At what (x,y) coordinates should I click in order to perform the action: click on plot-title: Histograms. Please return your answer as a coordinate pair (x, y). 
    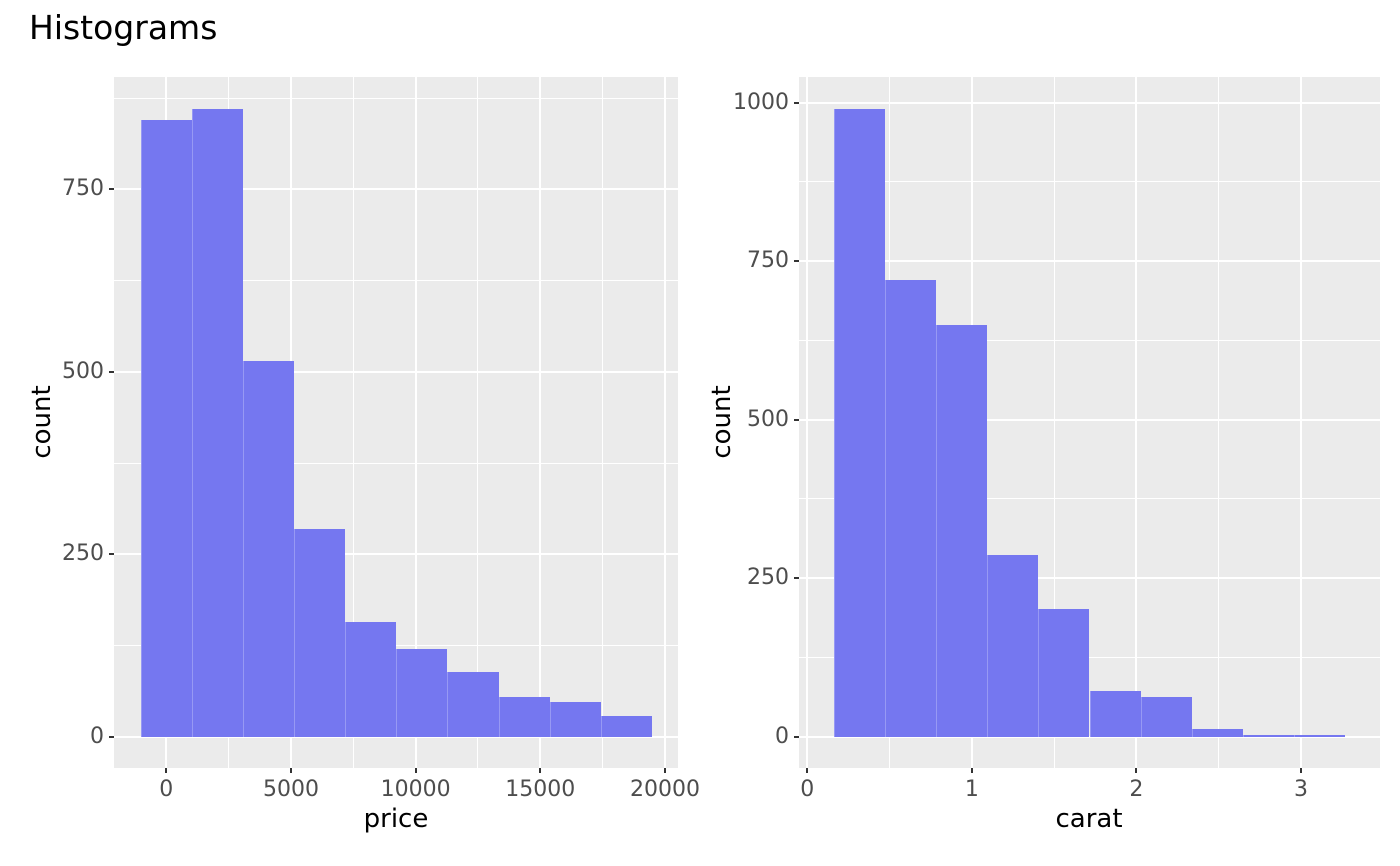
    Looking at the image, I should click on (123, 27).